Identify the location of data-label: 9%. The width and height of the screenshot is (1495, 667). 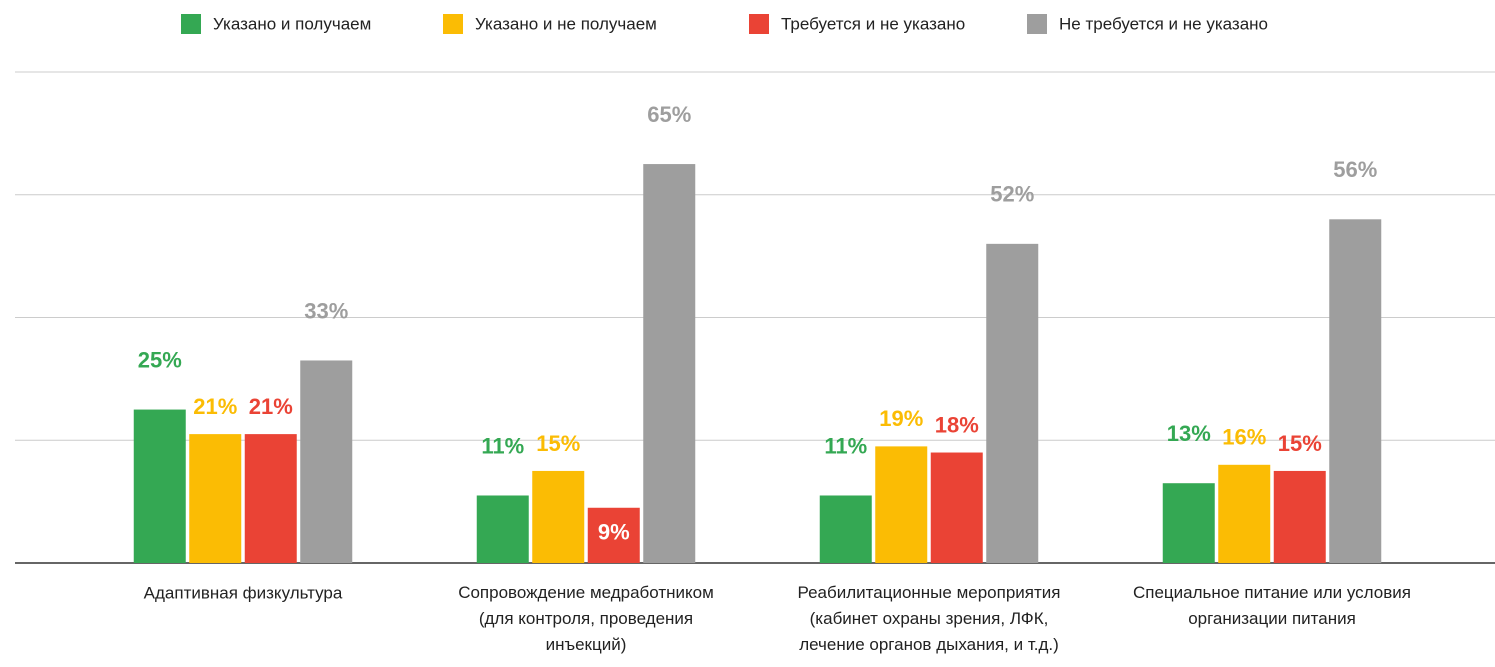
(614, 532).